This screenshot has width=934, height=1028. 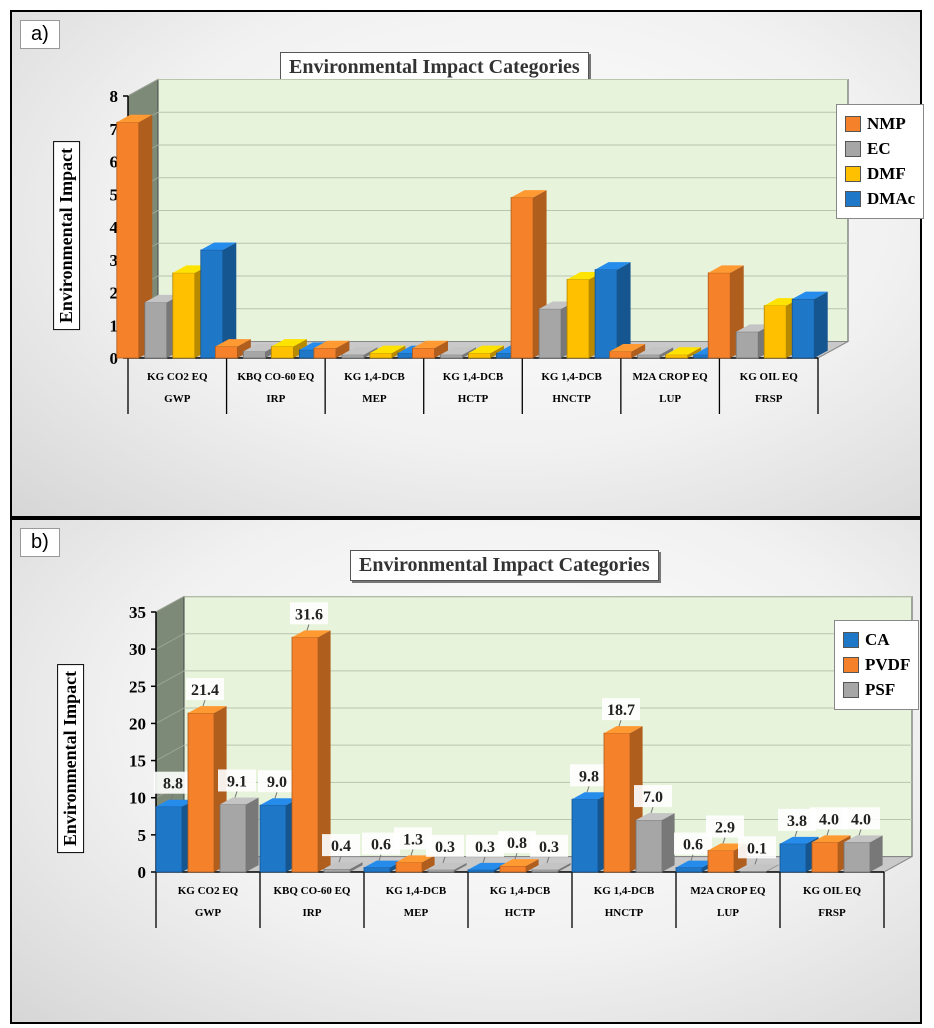 I want to click on bar-nmp-lup, so click(x=627, y=351).